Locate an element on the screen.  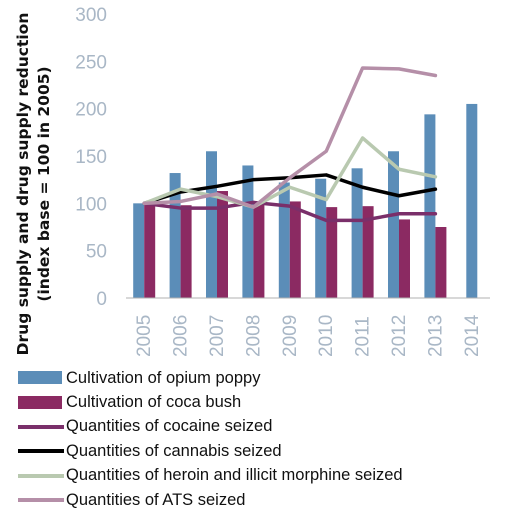
y-axis-title-line-2: (index base = 100 in 2005) is located at coordinates (44, 183).